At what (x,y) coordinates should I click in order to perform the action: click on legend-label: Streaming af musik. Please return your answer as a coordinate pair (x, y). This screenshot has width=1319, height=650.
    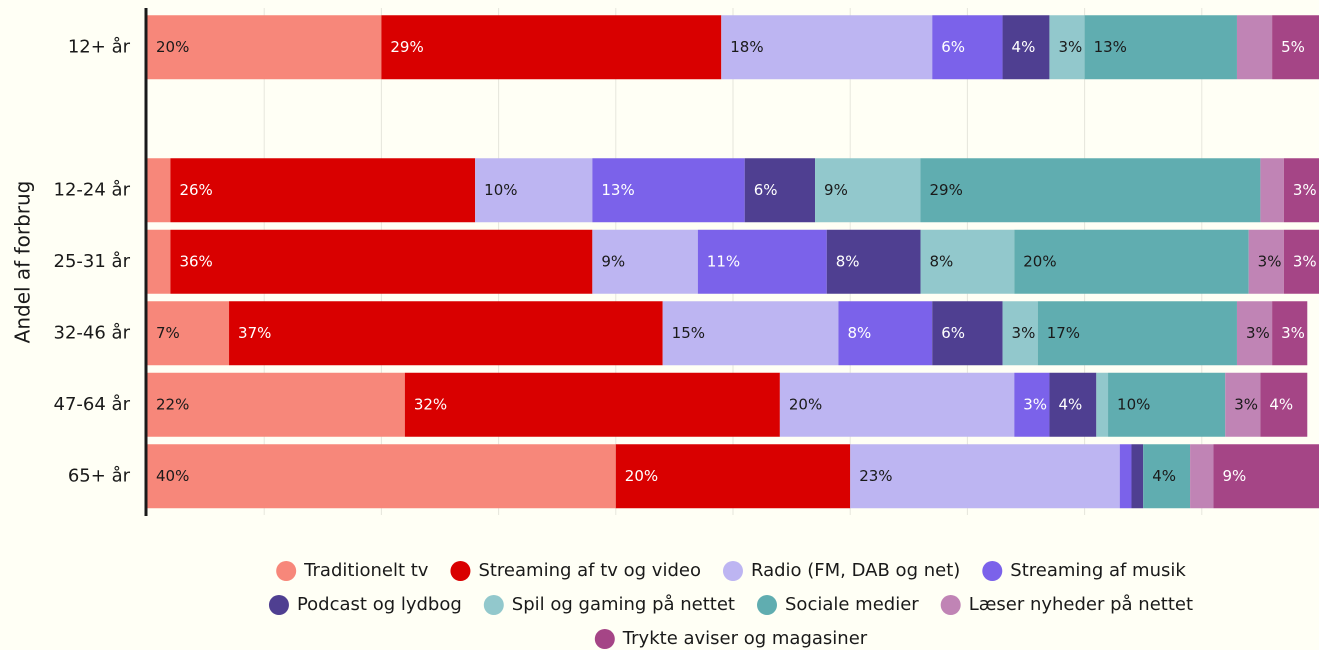
    Looking at the image, I should click on (1098, 570).